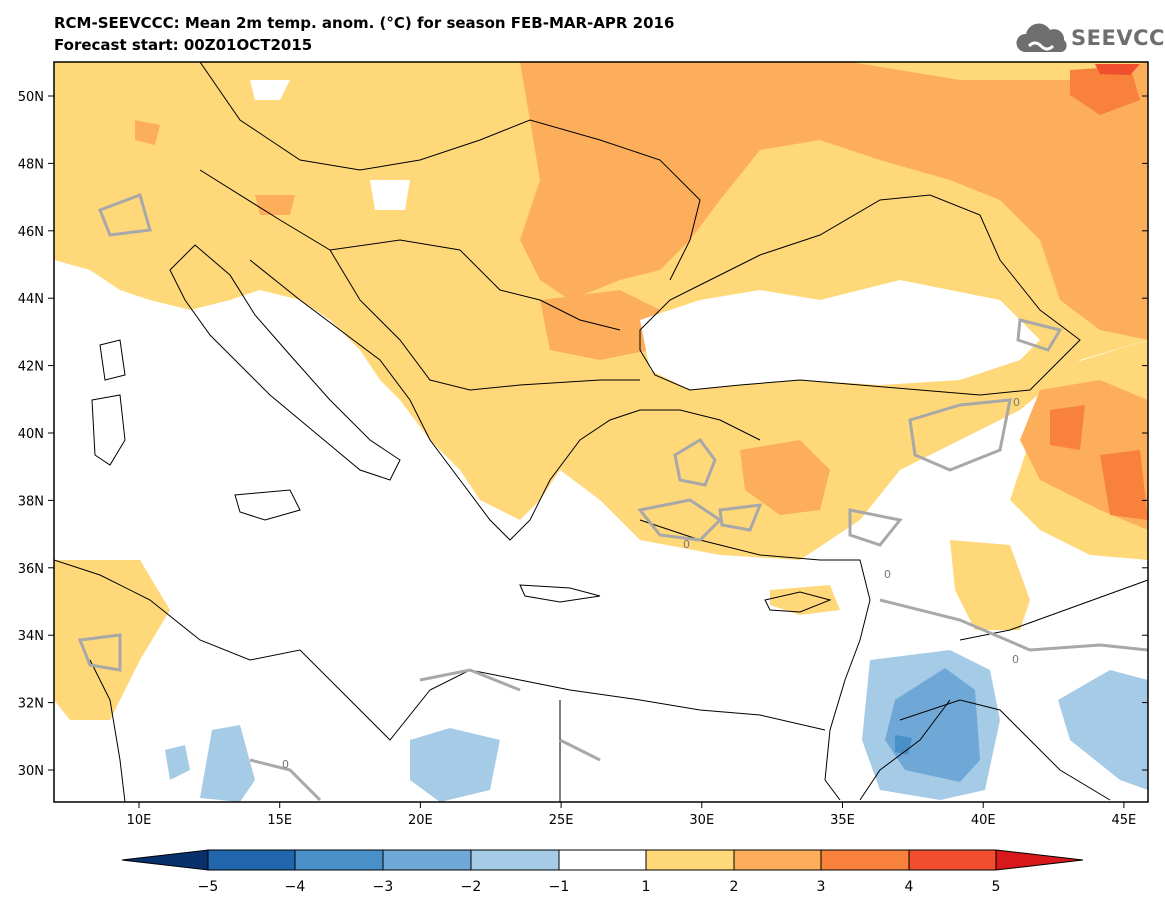 The height and width of the screenshot is (907, 1165). I want to click on lat-label: 48N, so click(31, 164).